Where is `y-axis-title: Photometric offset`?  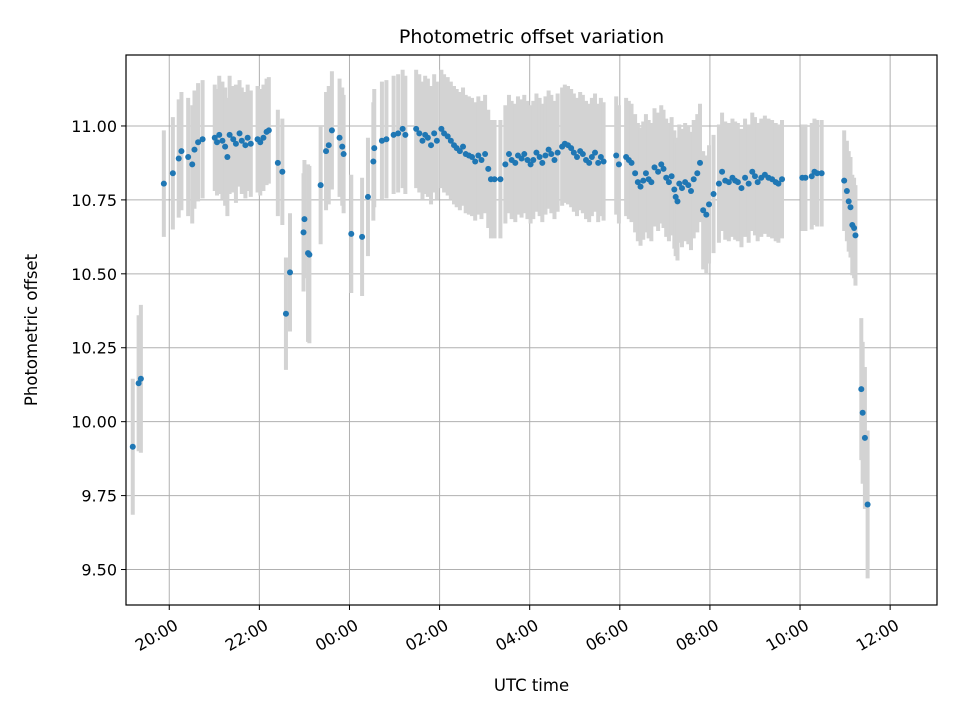
y-axis-title: Photometric offset is located at coordinates (31, 329).